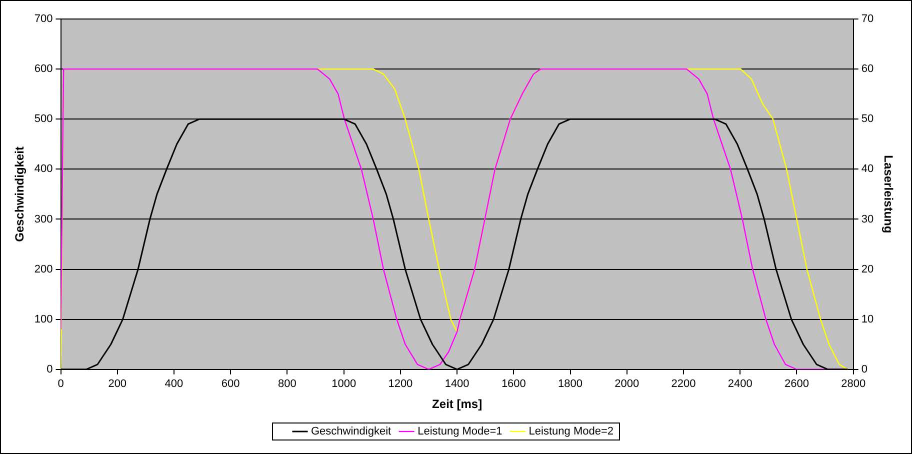 The height and width of the screenshot is (454, 912). What do you see at coordinates (513, 384) in the screenshot?
I see `x-tick-label: 1600` at bounding box center [513, 384].